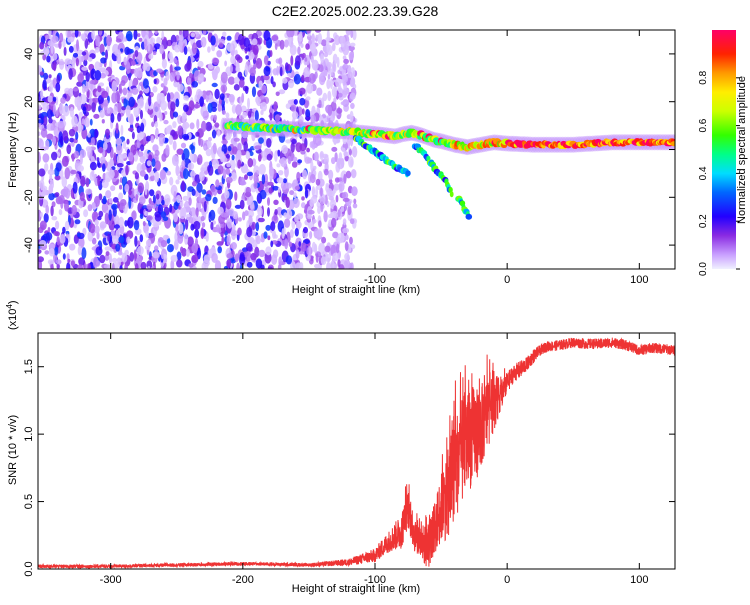 This screenshot has width=750, height=605. What do you see at coordinates (29, 245) in the screenshot?
I see `y-tick-label: -40` at bounding box center [29, 245].